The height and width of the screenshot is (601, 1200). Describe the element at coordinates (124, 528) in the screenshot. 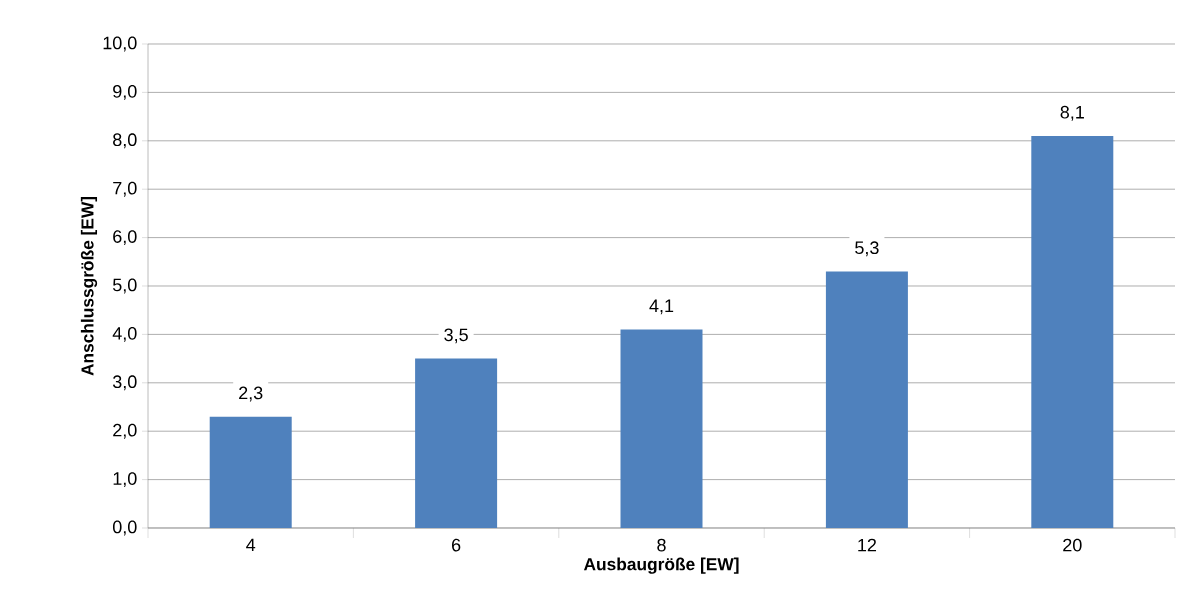

I see `y-tick-label: 0,0` at that location.